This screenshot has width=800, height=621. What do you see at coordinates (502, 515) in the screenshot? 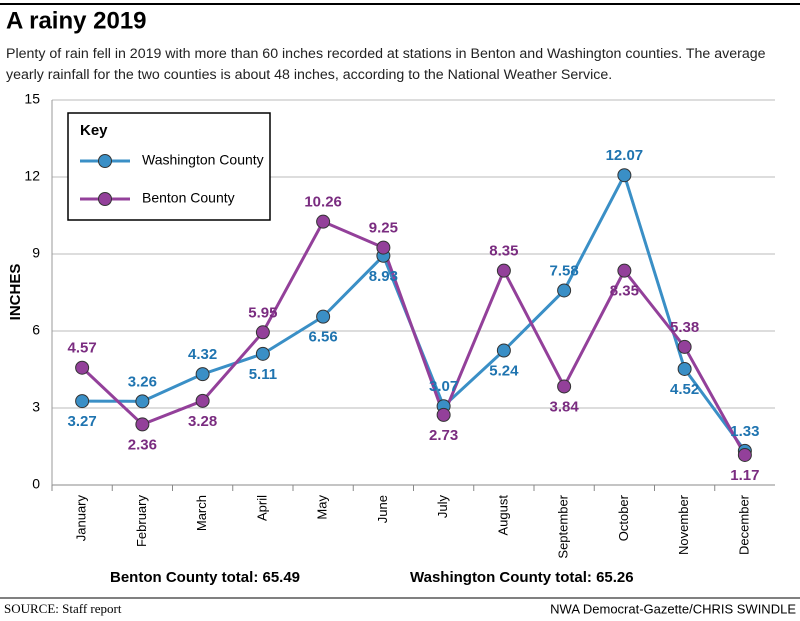
I see `x-tick-label: August` at bounding box center [502, 515].